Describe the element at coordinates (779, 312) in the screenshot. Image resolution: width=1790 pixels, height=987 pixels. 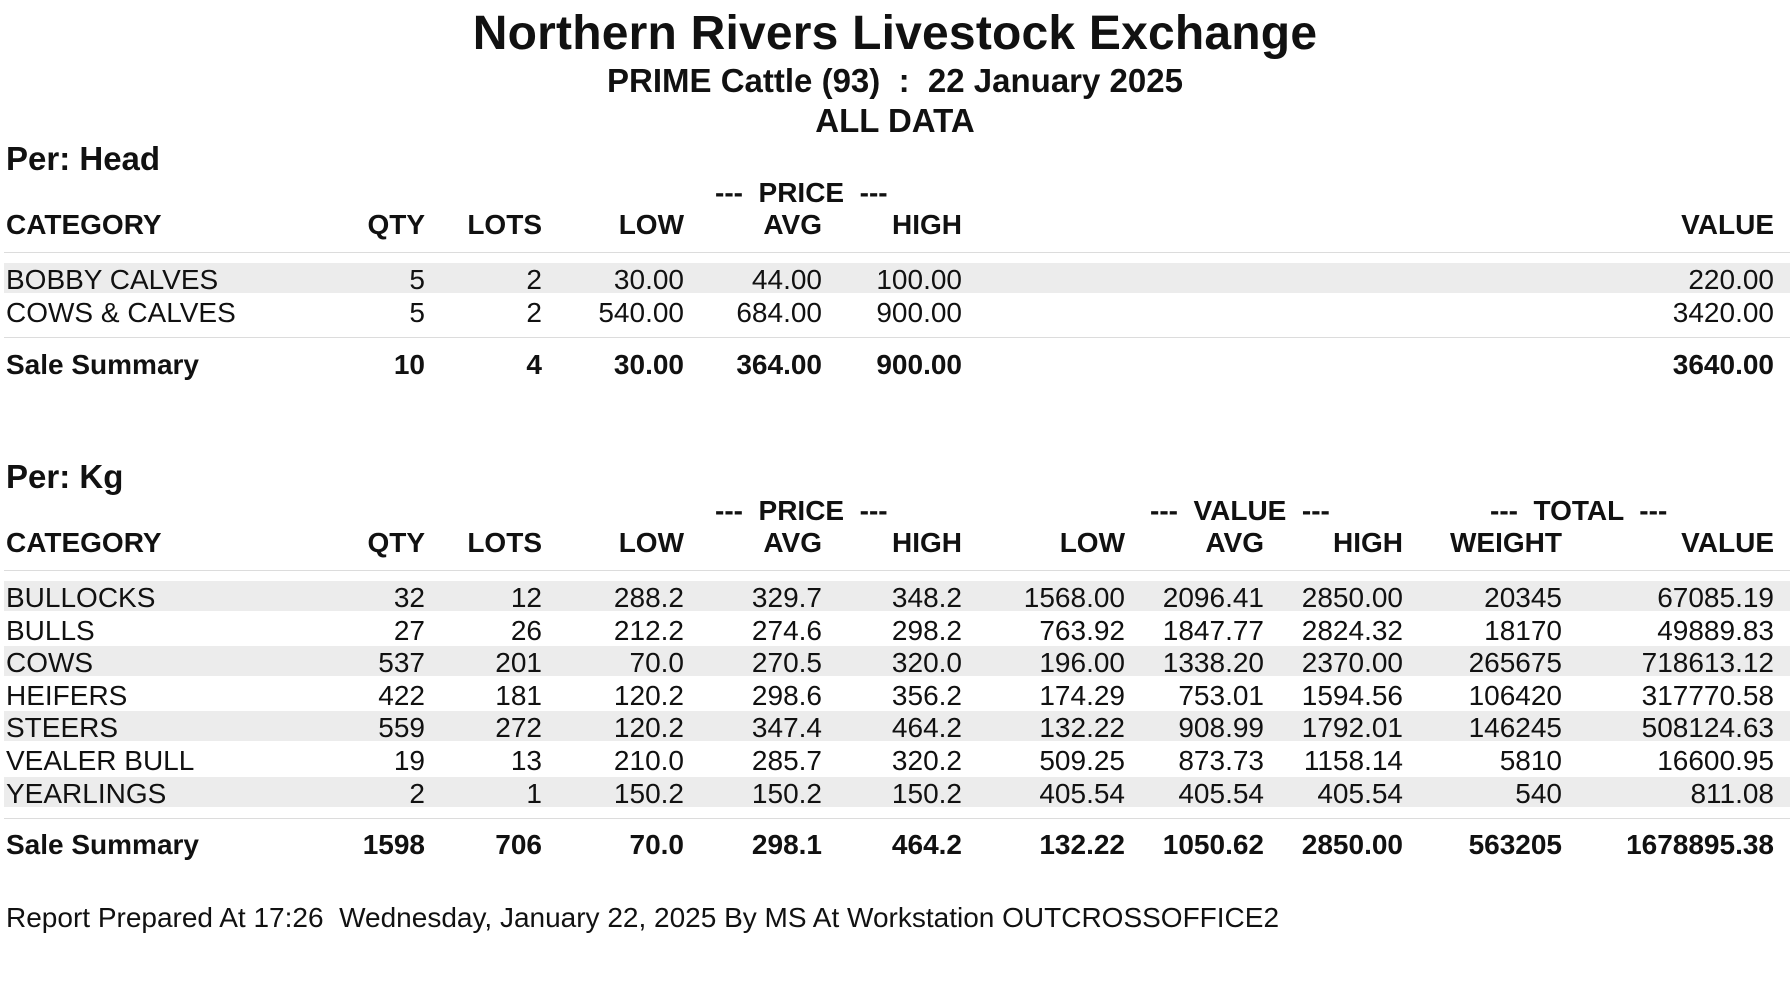
I see `table-cell-avg: 684.00` at that location.